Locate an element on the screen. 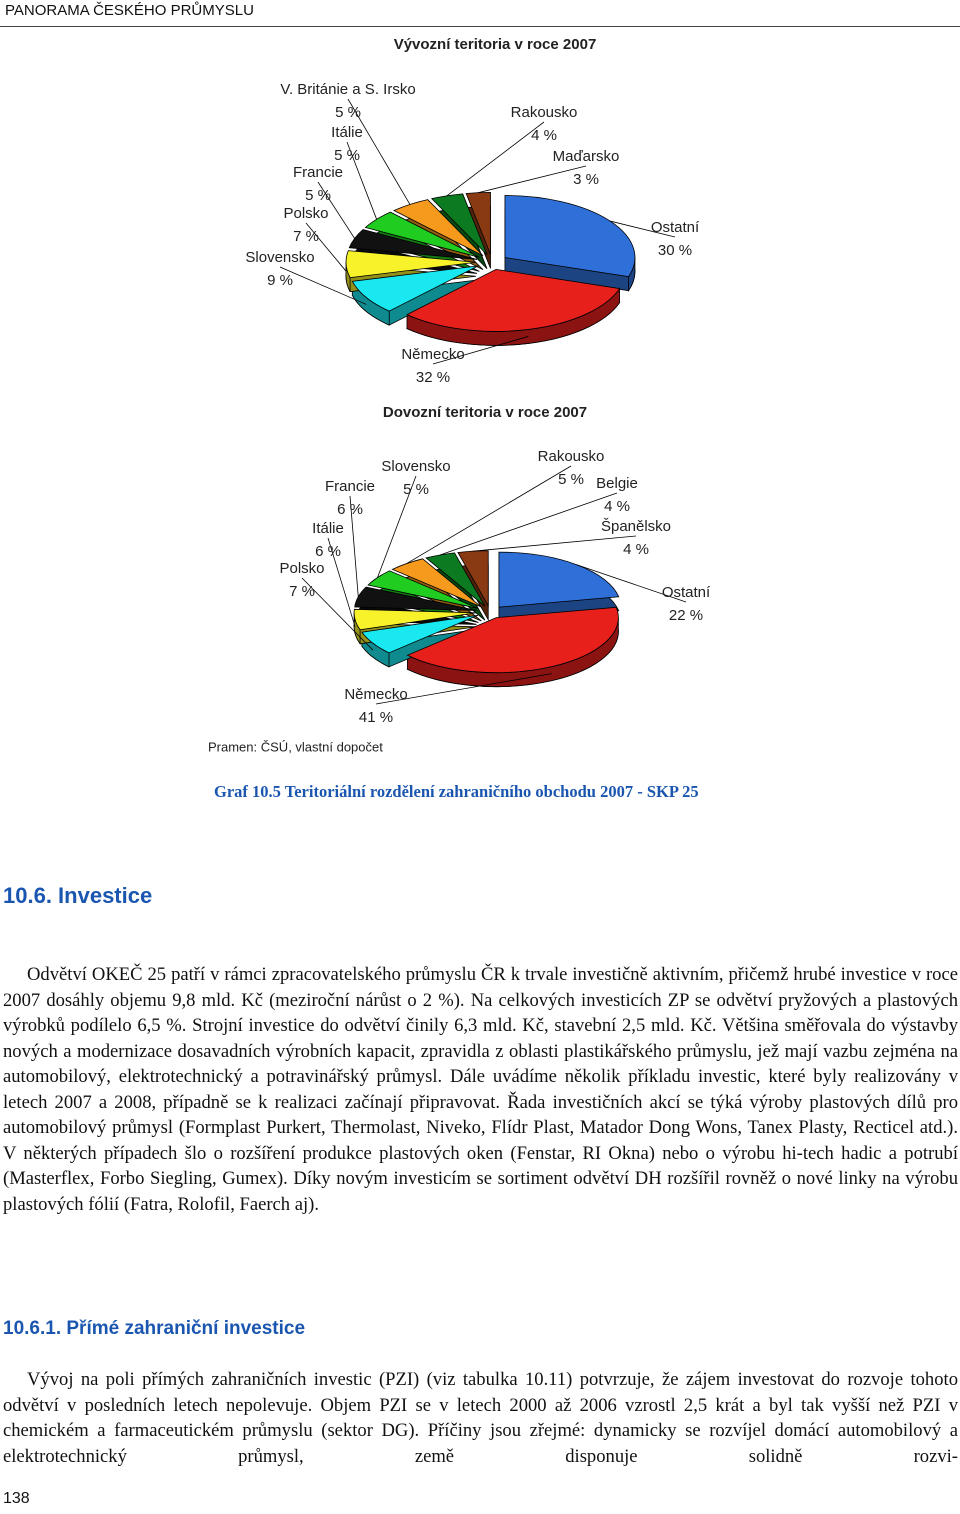 Image resolution: width=960 pixels, height=1514 pixels. slice-label: Maďarsko is located at coordinates (586, 156).